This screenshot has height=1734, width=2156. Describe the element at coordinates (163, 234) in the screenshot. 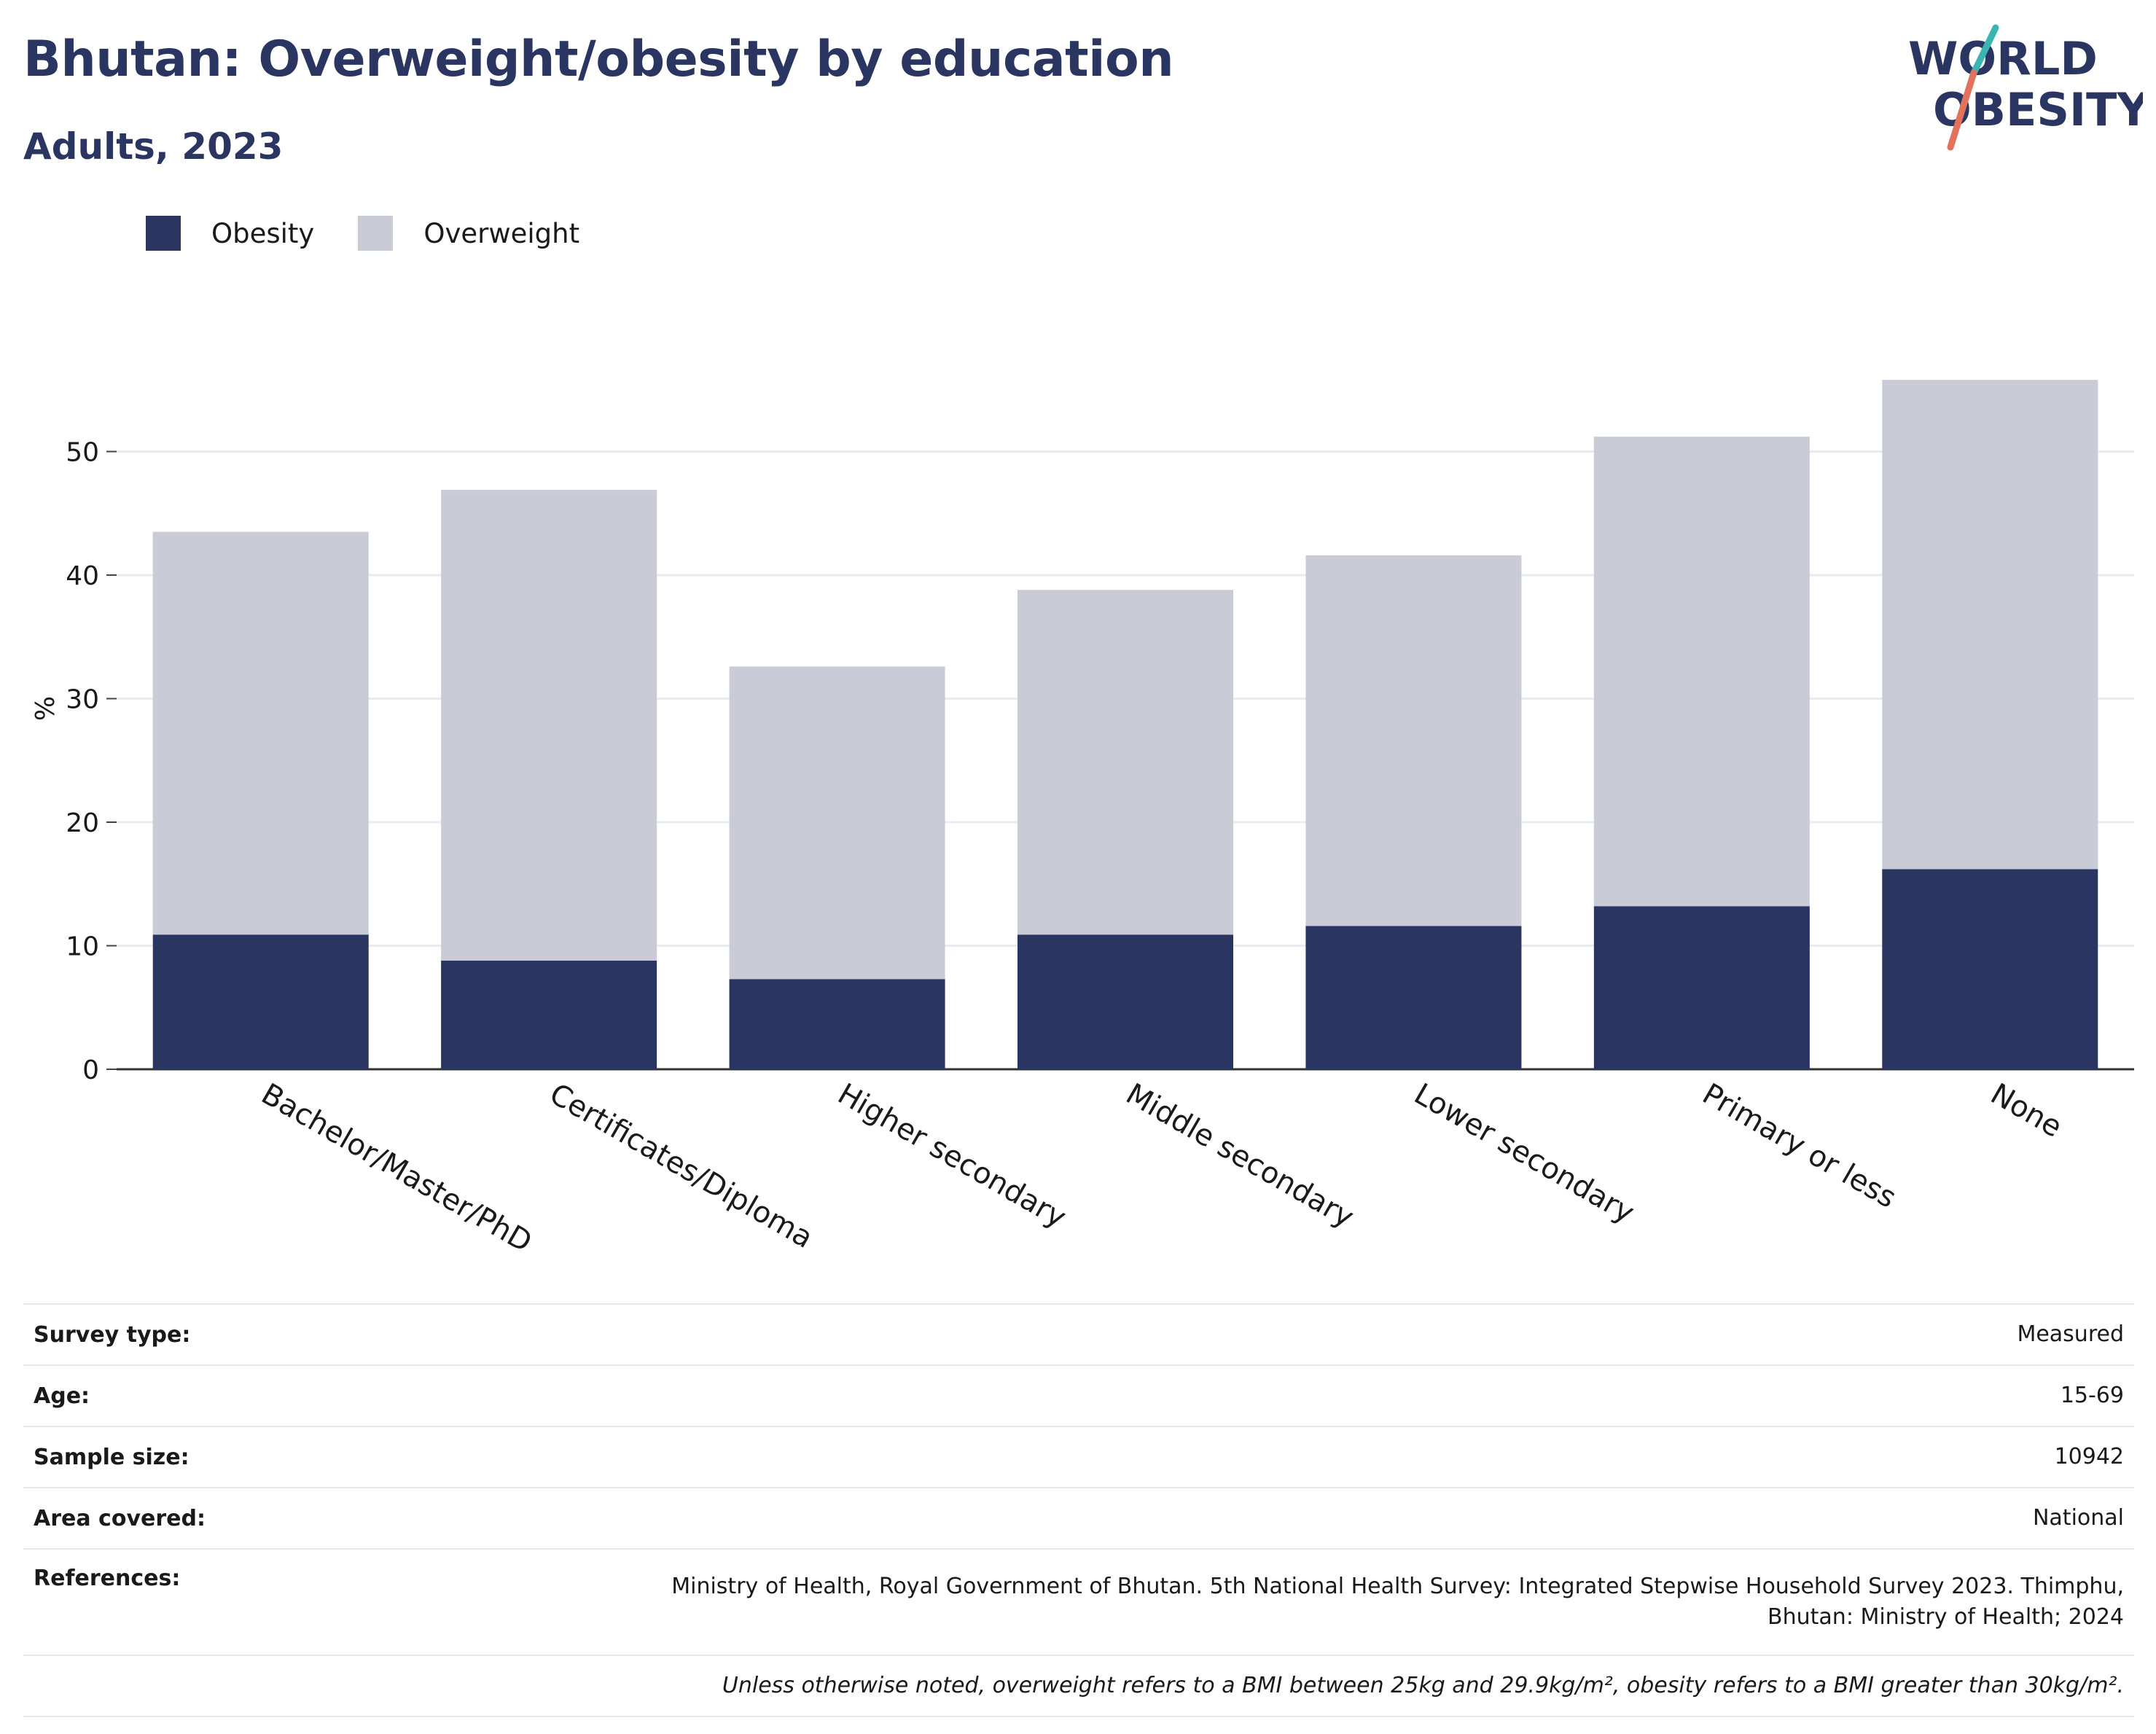

I see `legend-swatch-obesity` at that location.